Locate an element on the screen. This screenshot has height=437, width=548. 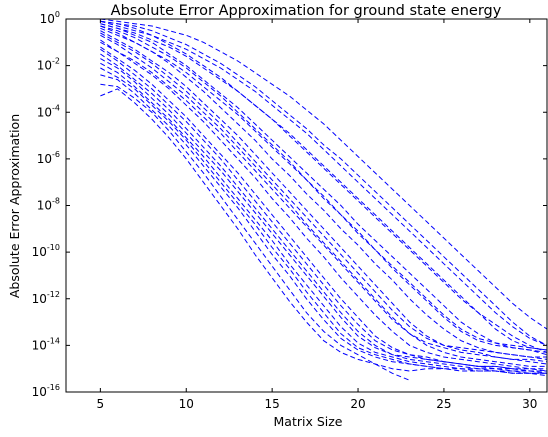
y-tick-label: 10⁻¹⁰ is located at coordinates (46, 251).